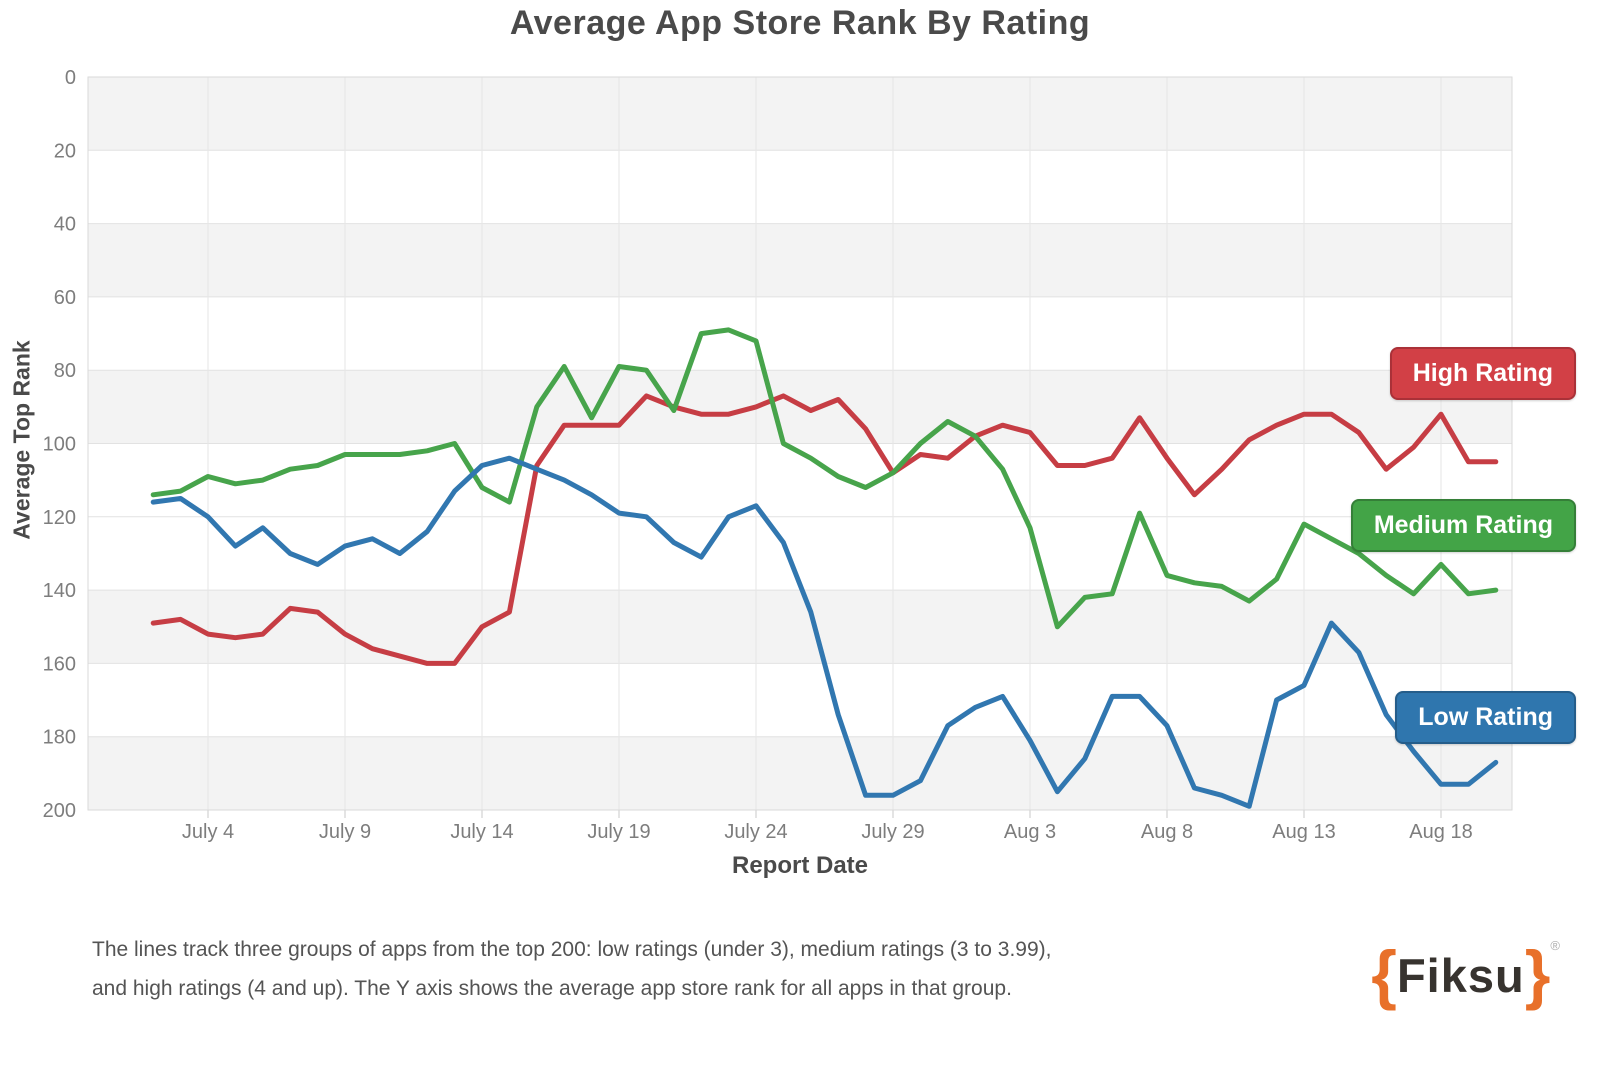 The width and height of the screenshot is (1600, 1070). Describe the element at coordinates (1384, 973) in the screenshot. I see `logo-open-brace: {` at that location.